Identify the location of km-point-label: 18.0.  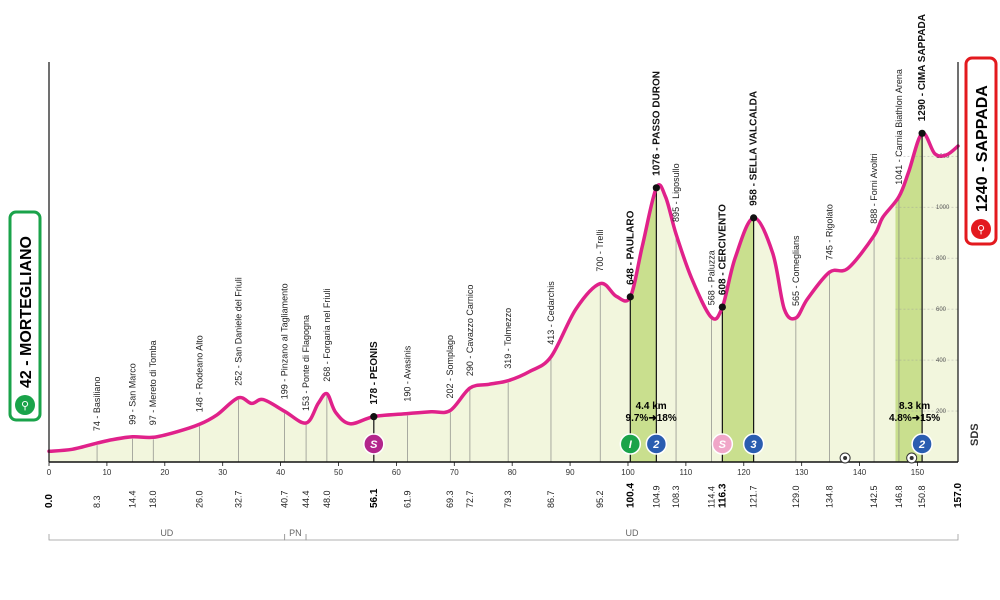
(153, 499).